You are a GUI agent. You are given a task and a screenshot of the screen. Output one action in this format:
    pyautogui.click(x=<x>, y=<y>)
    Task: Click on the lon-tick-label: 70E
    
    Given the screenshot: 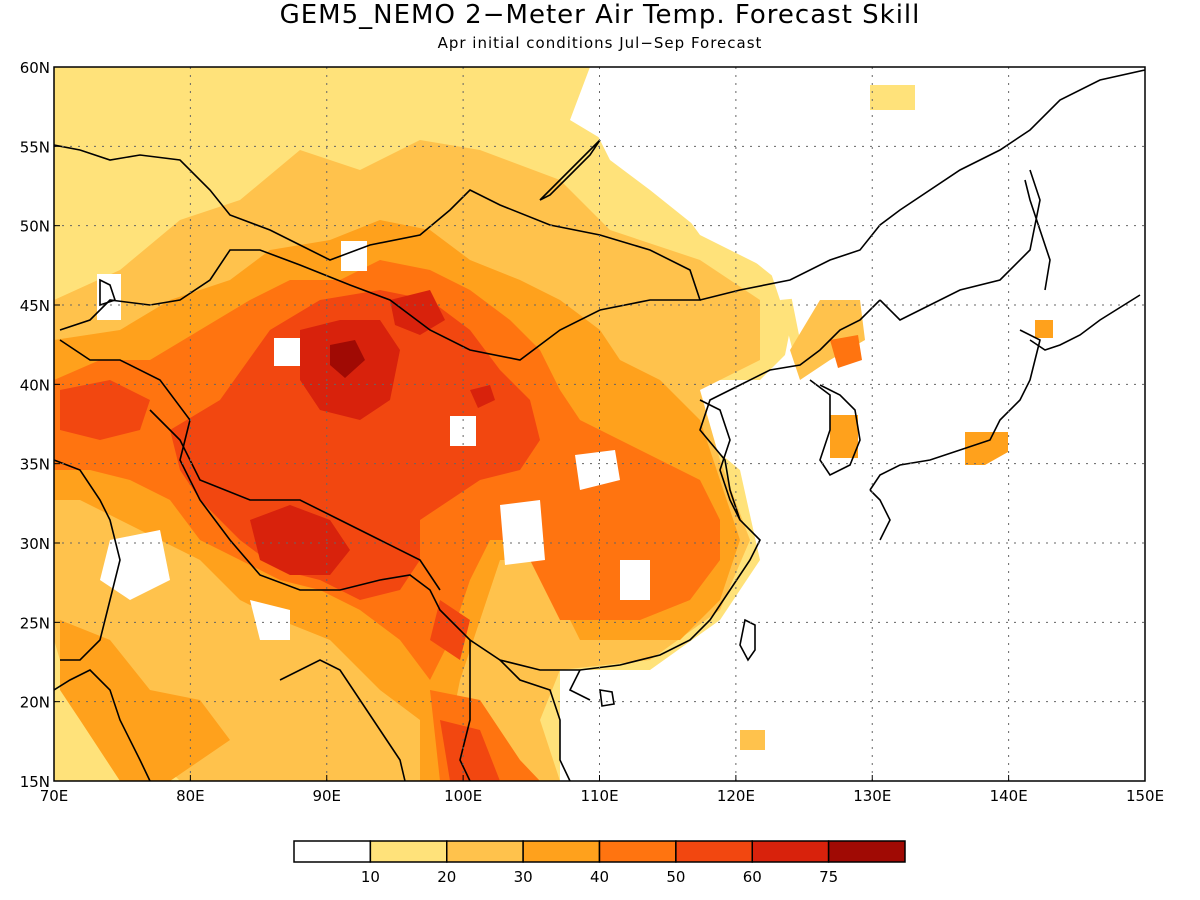 What is the action you would take?
    pyautogui.click(x=54, y=796)
    